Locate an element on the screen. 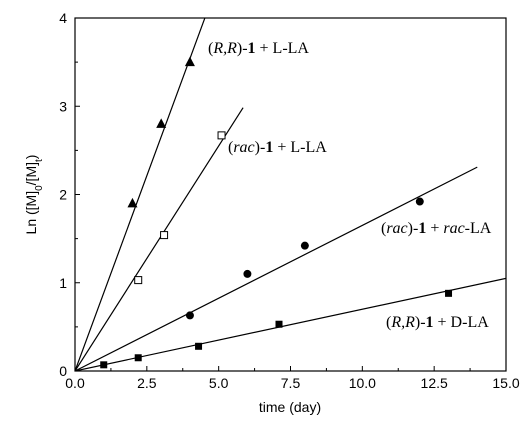  x-tick-label: 0.0 is located at coordinates (75, 383).